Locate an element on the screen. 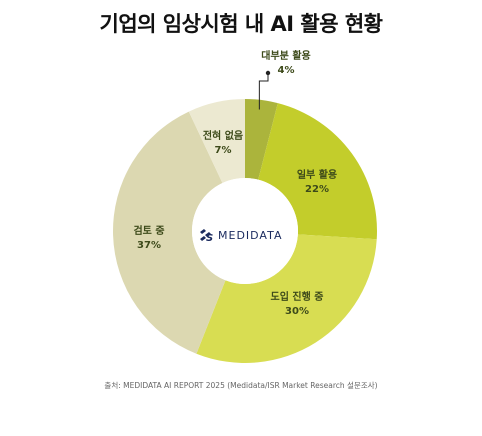 This screenshot has width=482, height=436. donut-hole is located at coordinates (245, 231).